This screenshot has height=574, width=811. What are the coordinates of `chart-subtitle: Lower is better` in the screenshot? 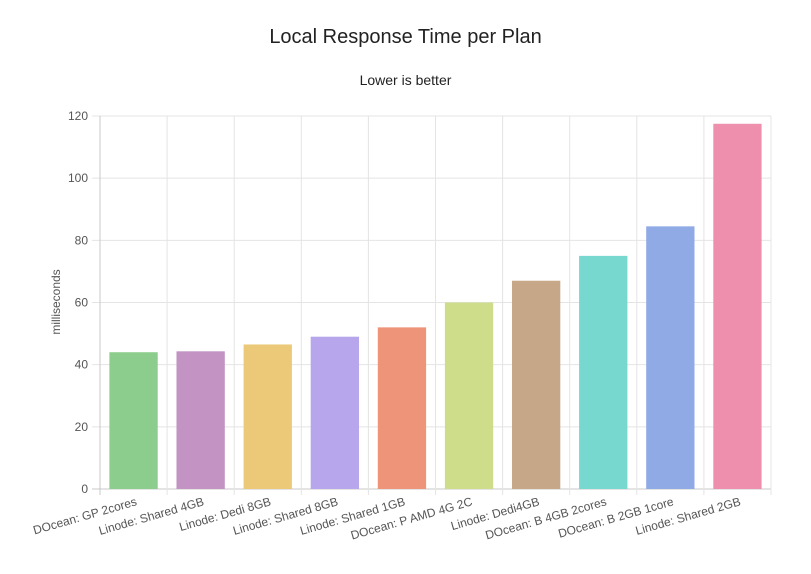 It's located at (405, 80).